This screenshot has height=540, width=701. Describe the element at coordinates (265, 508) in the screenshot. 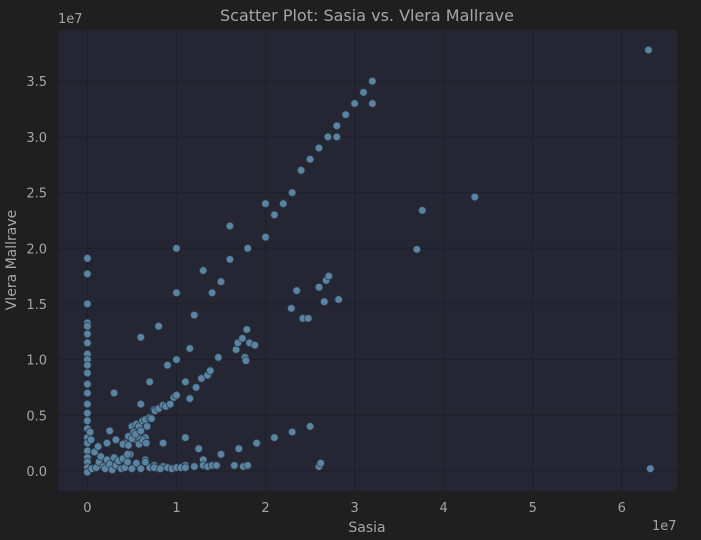

I see `x-tick-label: 2` at that location.